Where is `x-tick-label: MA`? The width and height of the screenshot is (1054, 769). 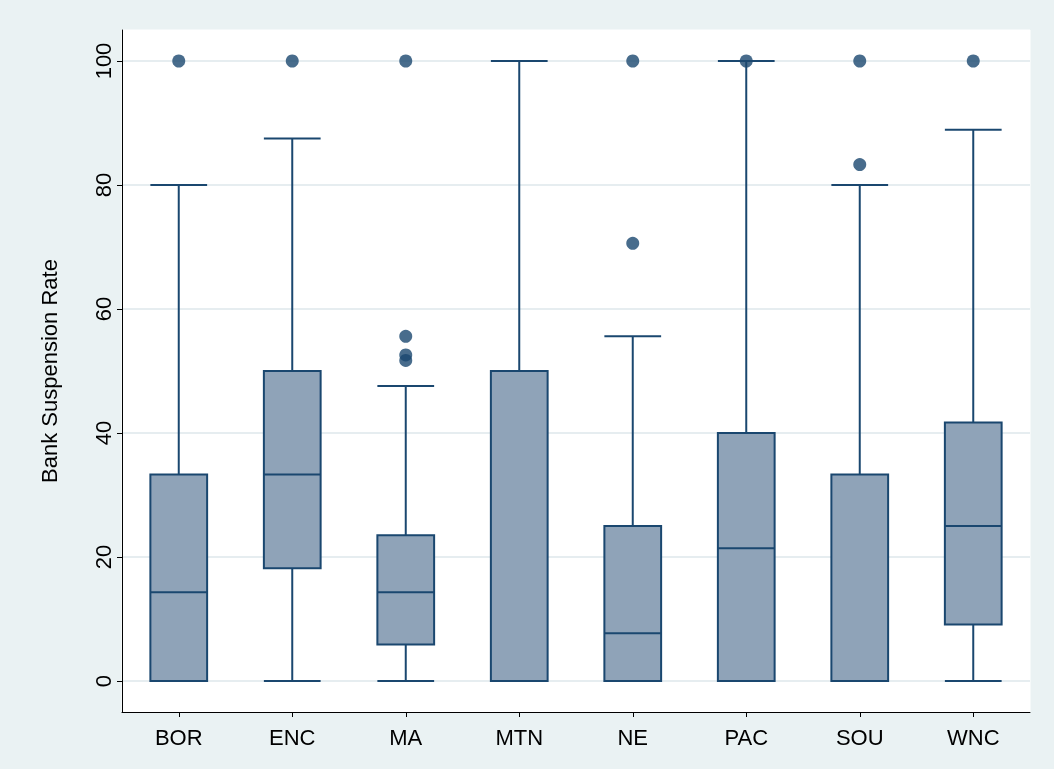
x-tick-label: MA is located at coordinates (406, 737).